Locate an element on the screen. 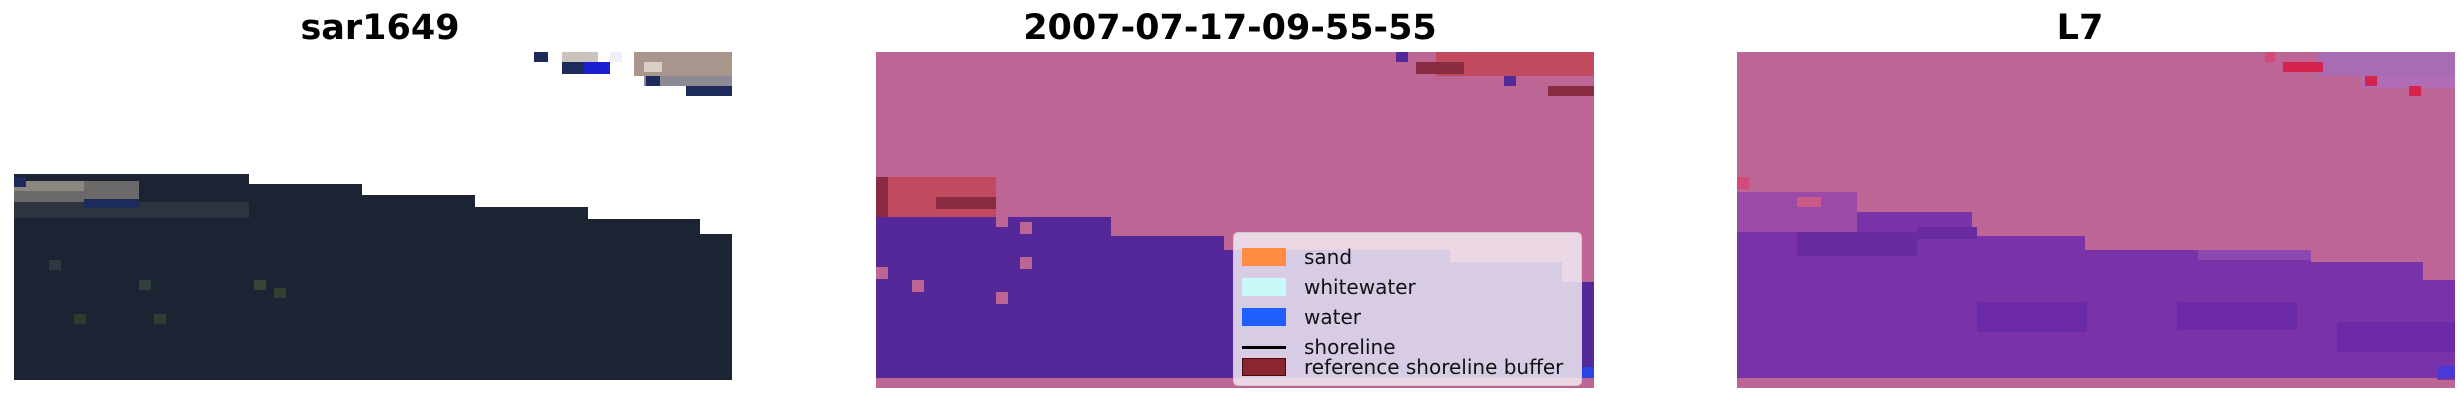  legend-item-reference-buffer: reference shoreline buffer is located at coordinates (1402, 367).